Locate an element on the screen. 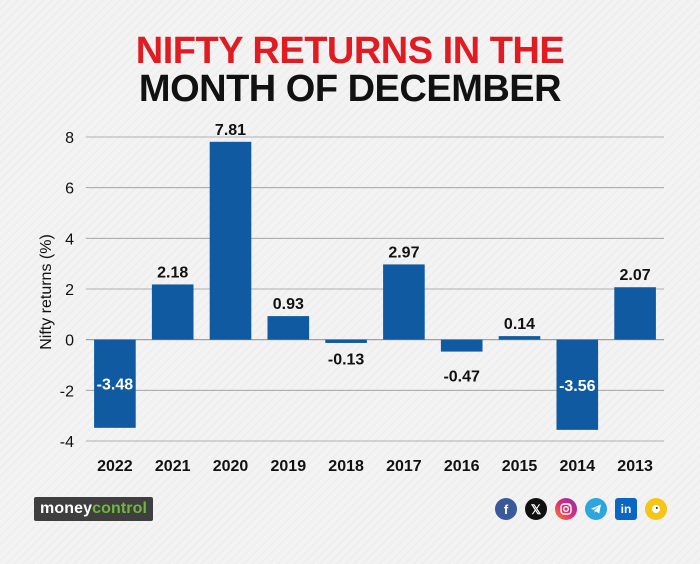 Image resolution: width=700 pixels, height=564 pixels. data-label: -0.47 is located at coordinates (461, 376).